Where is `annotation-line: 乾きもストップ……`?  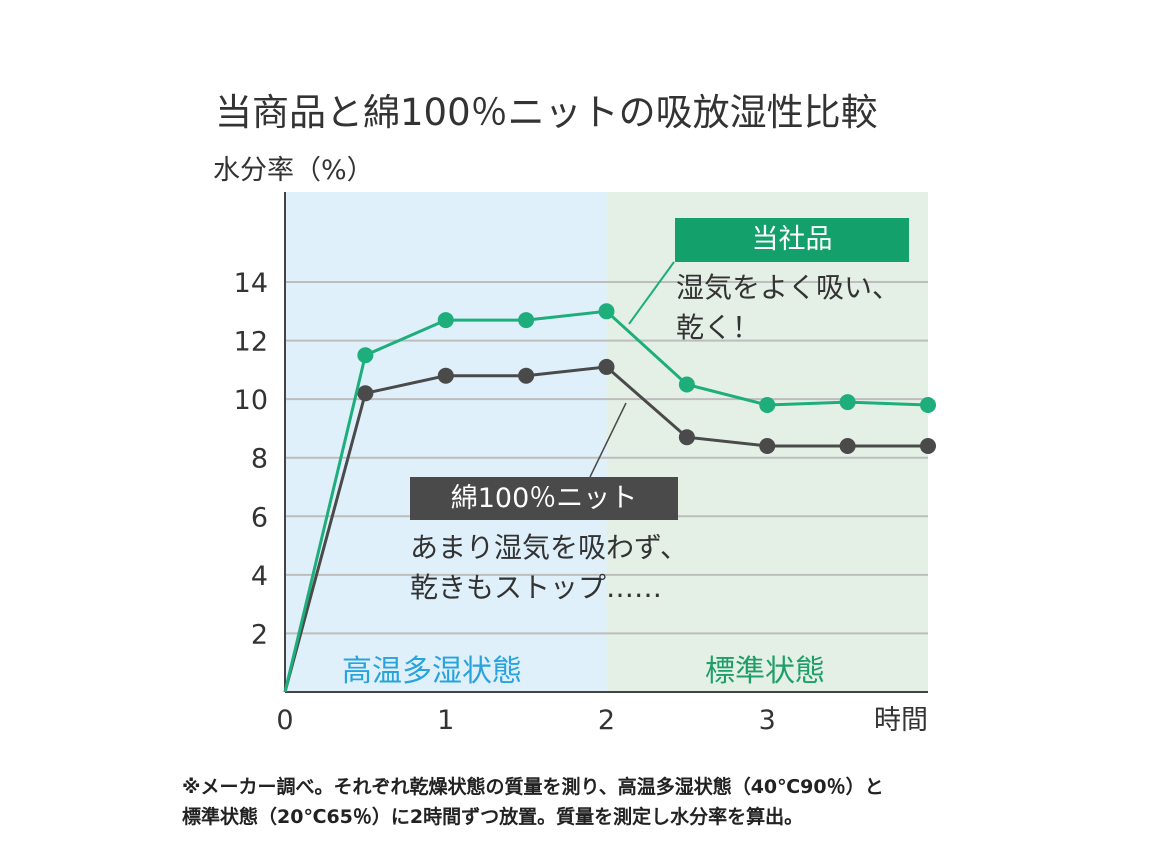 annotation-line: 乾きもストップ…… is located at coordinates (536, 587).